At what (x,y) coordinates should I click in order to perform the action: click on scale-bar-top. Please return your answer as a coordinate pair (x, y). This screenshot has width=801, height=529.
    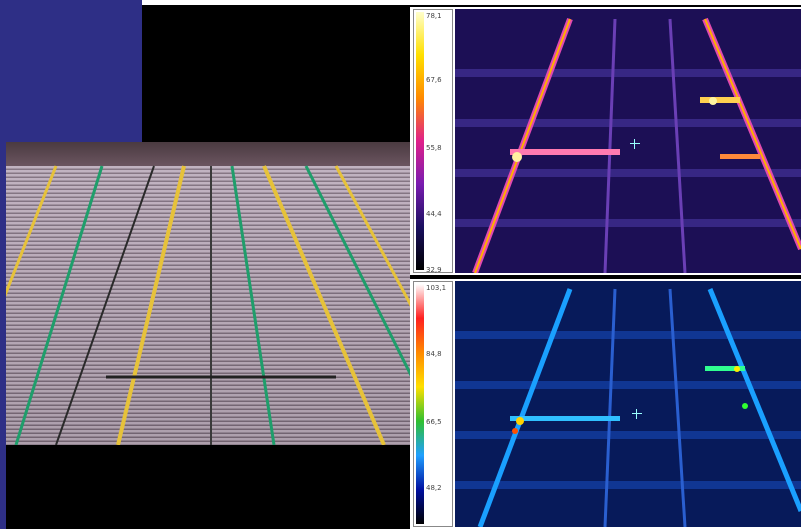
    Looking at the image, I should click on (420, 141).